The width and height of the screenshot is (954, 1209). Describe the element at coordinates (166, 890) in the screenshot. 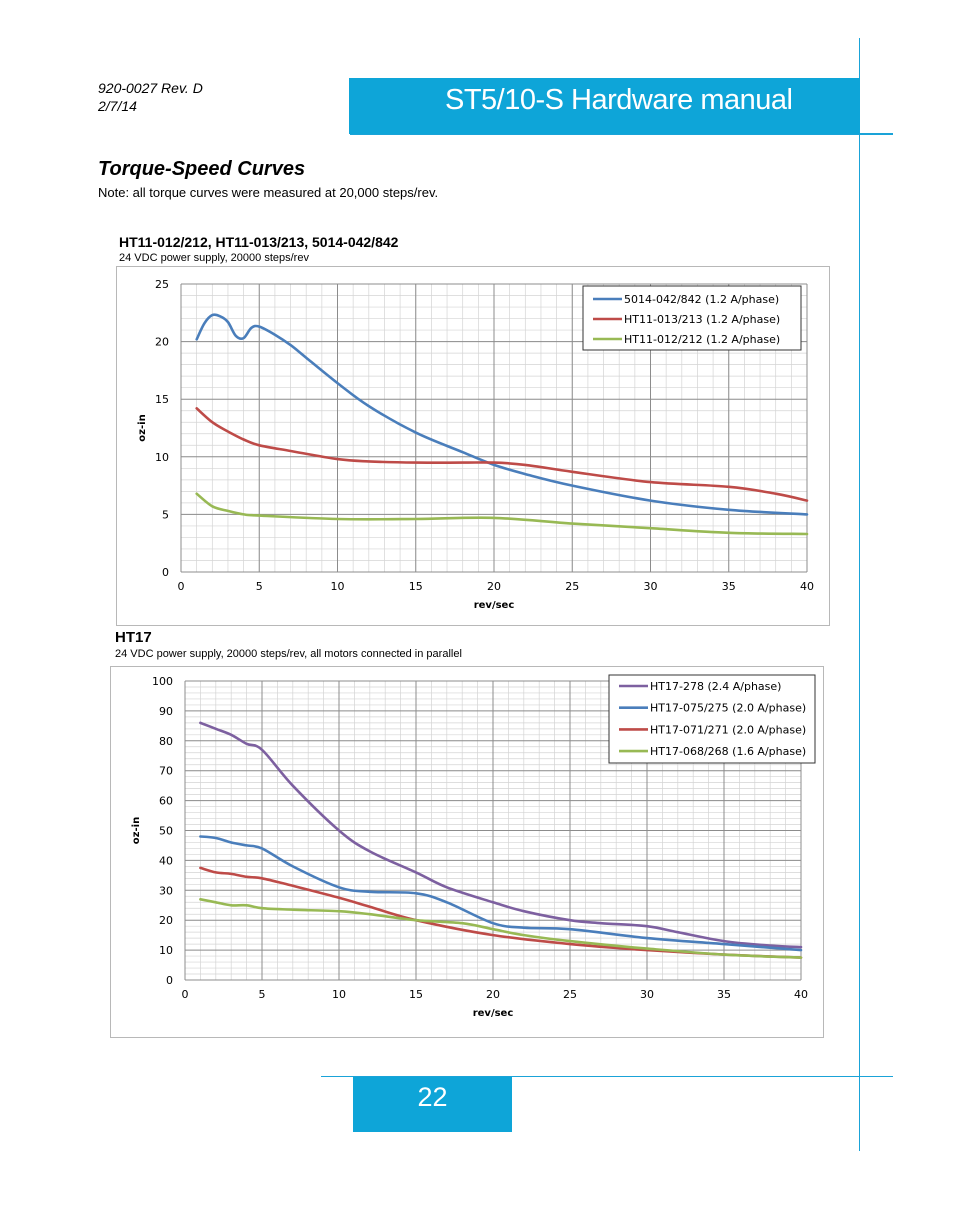

I see `y-tick-label: 30` at that location.